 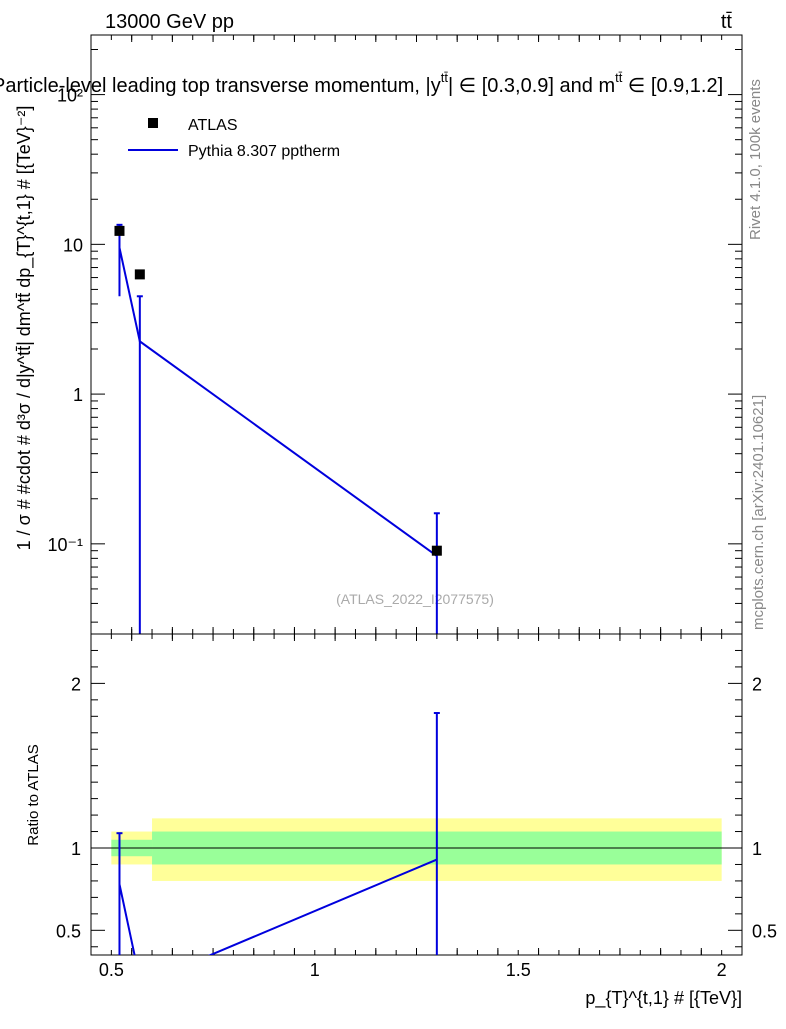 What do you see at coordinates (322, 906) in the screenshot?
I see `ratio-mc-line-b` at bounding box center [322, 906].